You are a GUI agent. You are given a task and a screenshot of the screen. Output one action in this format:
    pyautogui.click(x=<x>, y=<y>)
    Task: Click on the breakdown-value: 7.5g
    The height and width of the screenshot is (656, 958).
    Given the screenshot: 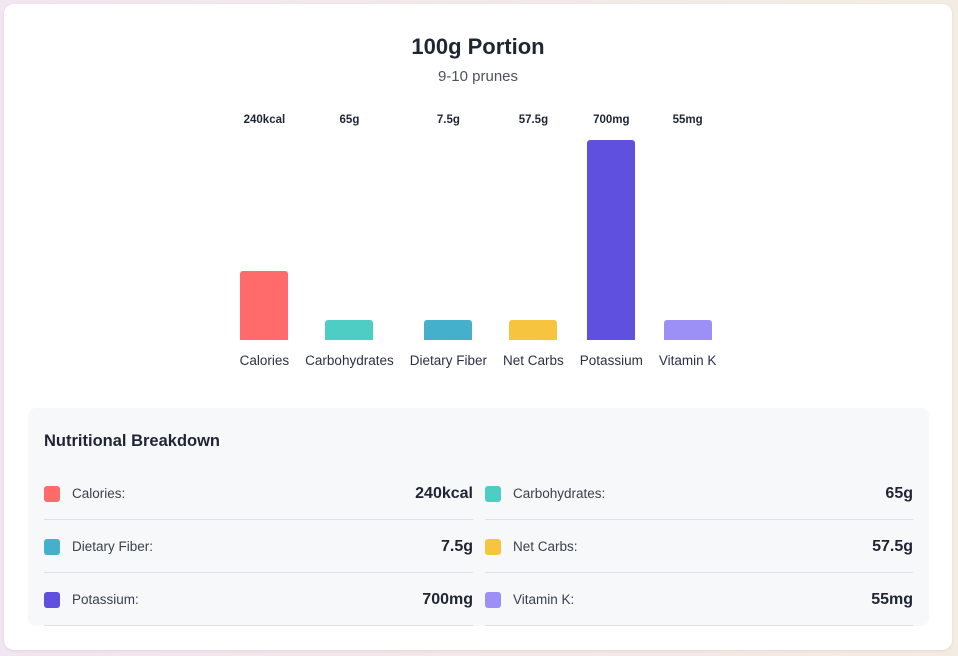 What is the action you would take?
    pyautogui.click(x=456, y=546)
    